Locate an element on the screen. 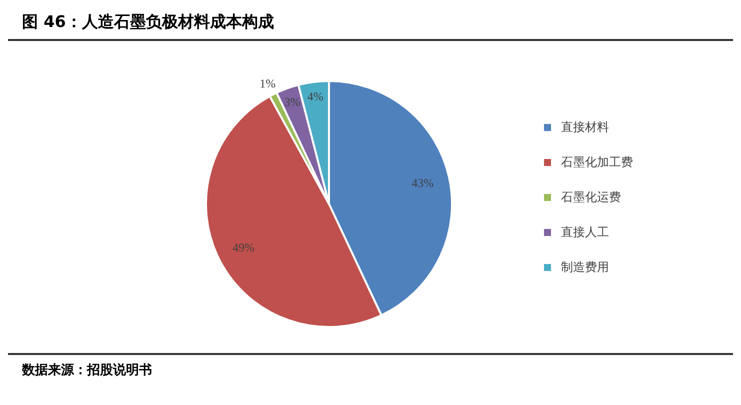 This screenshot has height=405, width=741. data-label: 3% is located at coordinates (292, 102).